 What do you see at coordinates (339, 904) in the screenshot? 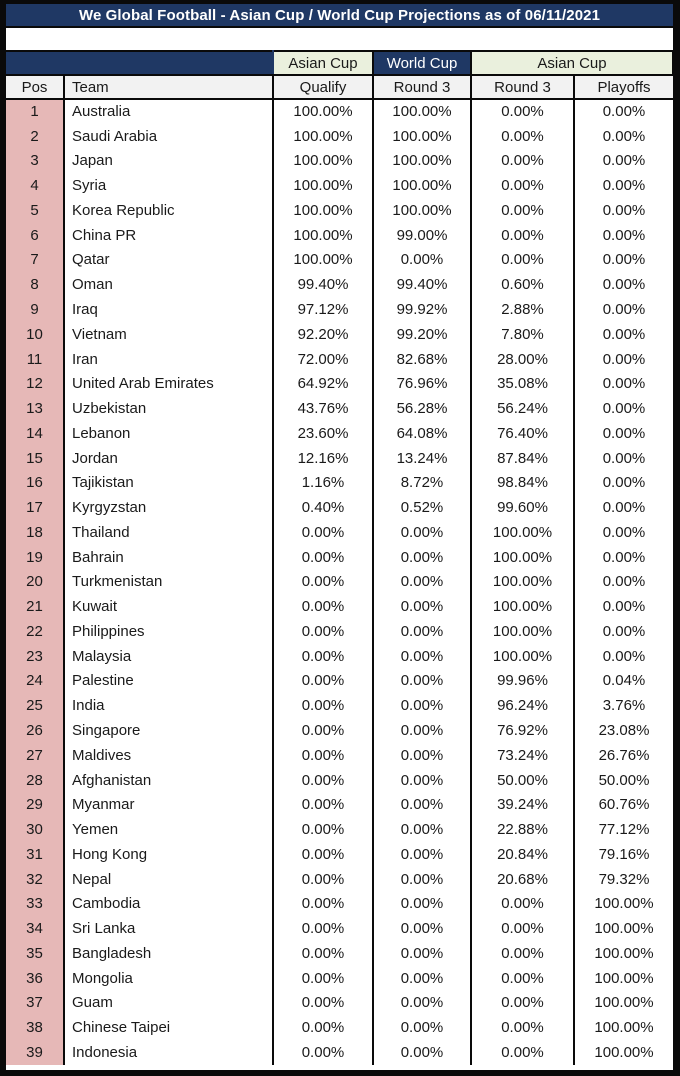
I see `table-row: 33 Cambodia 0.00% 0.00% 0.00% 100.00%` at bounding box center [339, 904].